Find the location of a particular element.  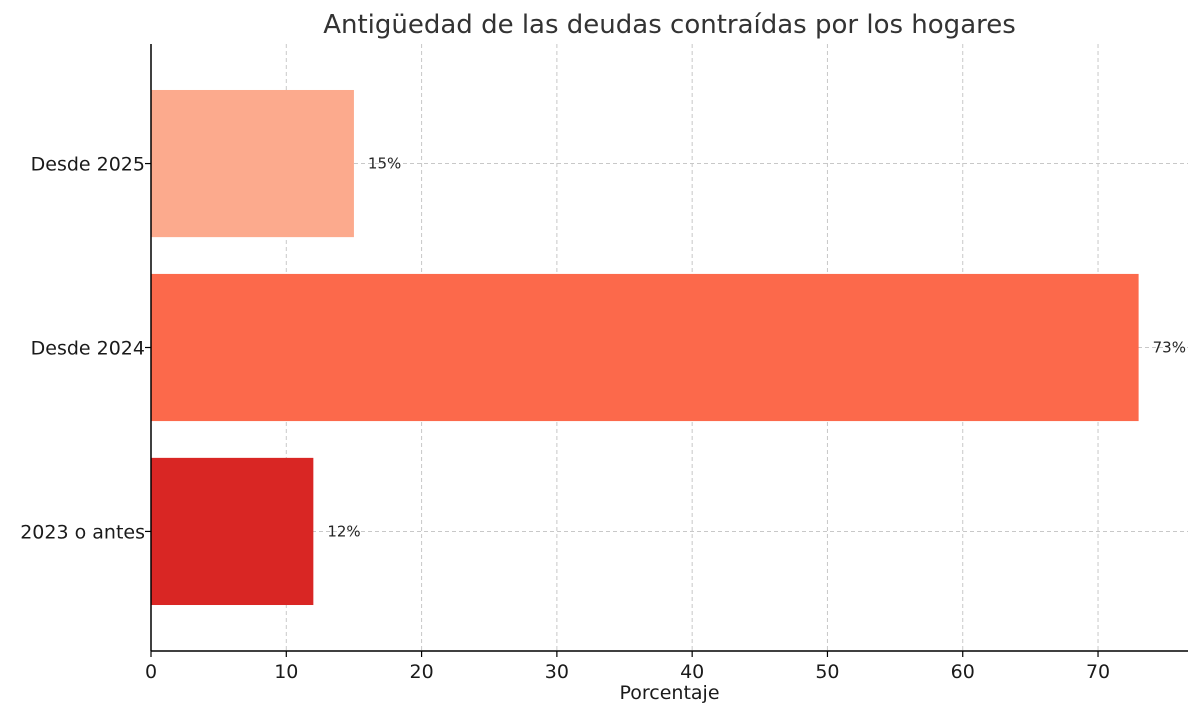

x-axis-label: Porcentaje is located at coordinates (669, 693).